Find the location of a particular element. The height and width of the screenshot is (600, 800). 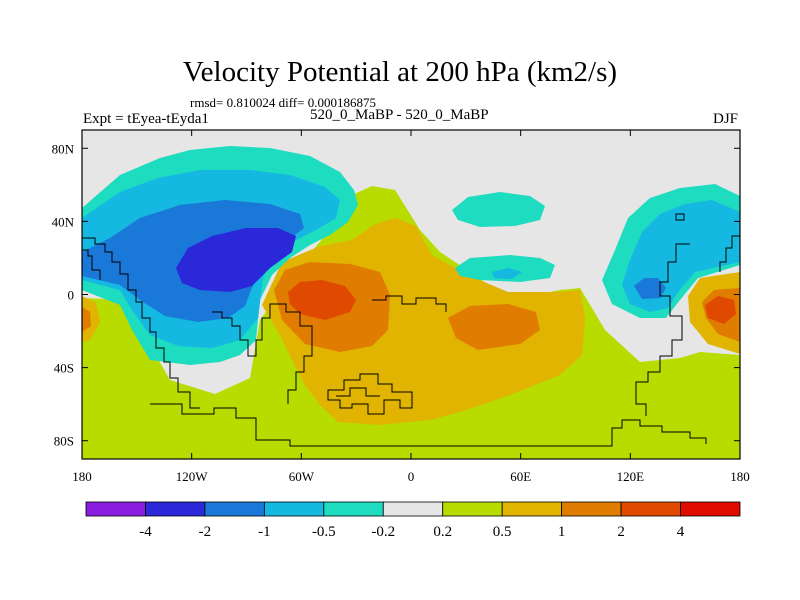

colorbar-label: -0.2 is located at coordinates (383, 532).